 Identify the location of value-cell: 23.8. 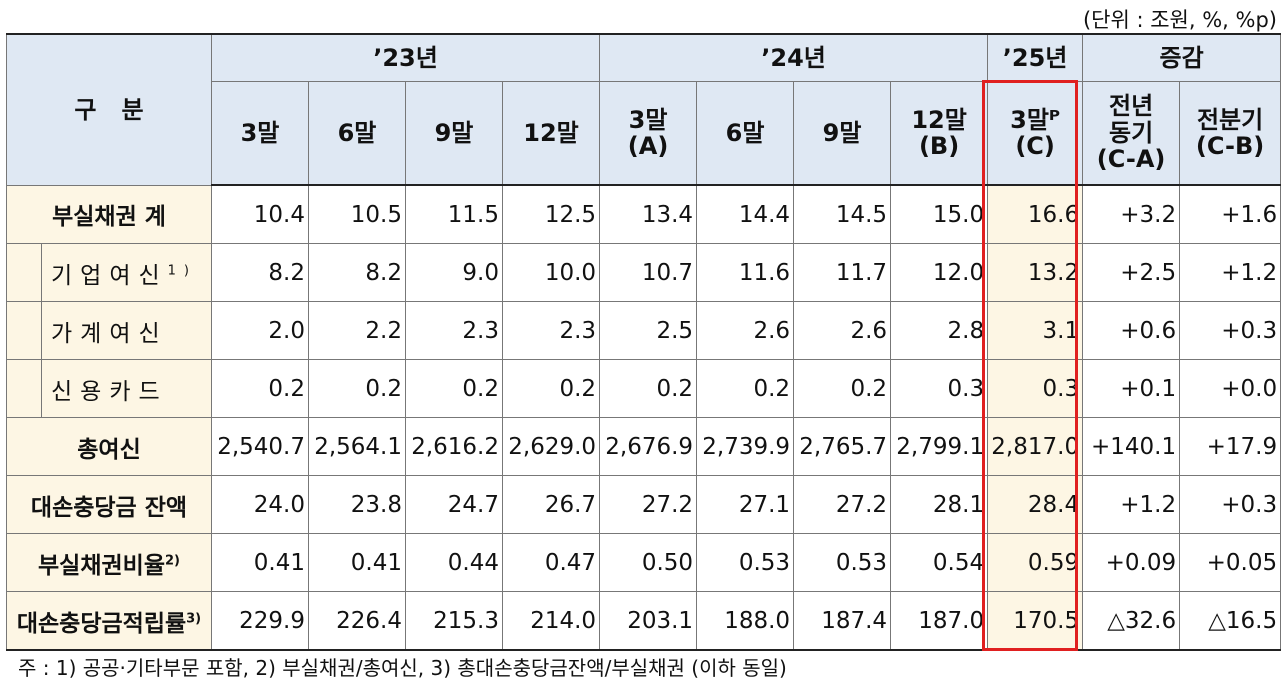
(357, 504).